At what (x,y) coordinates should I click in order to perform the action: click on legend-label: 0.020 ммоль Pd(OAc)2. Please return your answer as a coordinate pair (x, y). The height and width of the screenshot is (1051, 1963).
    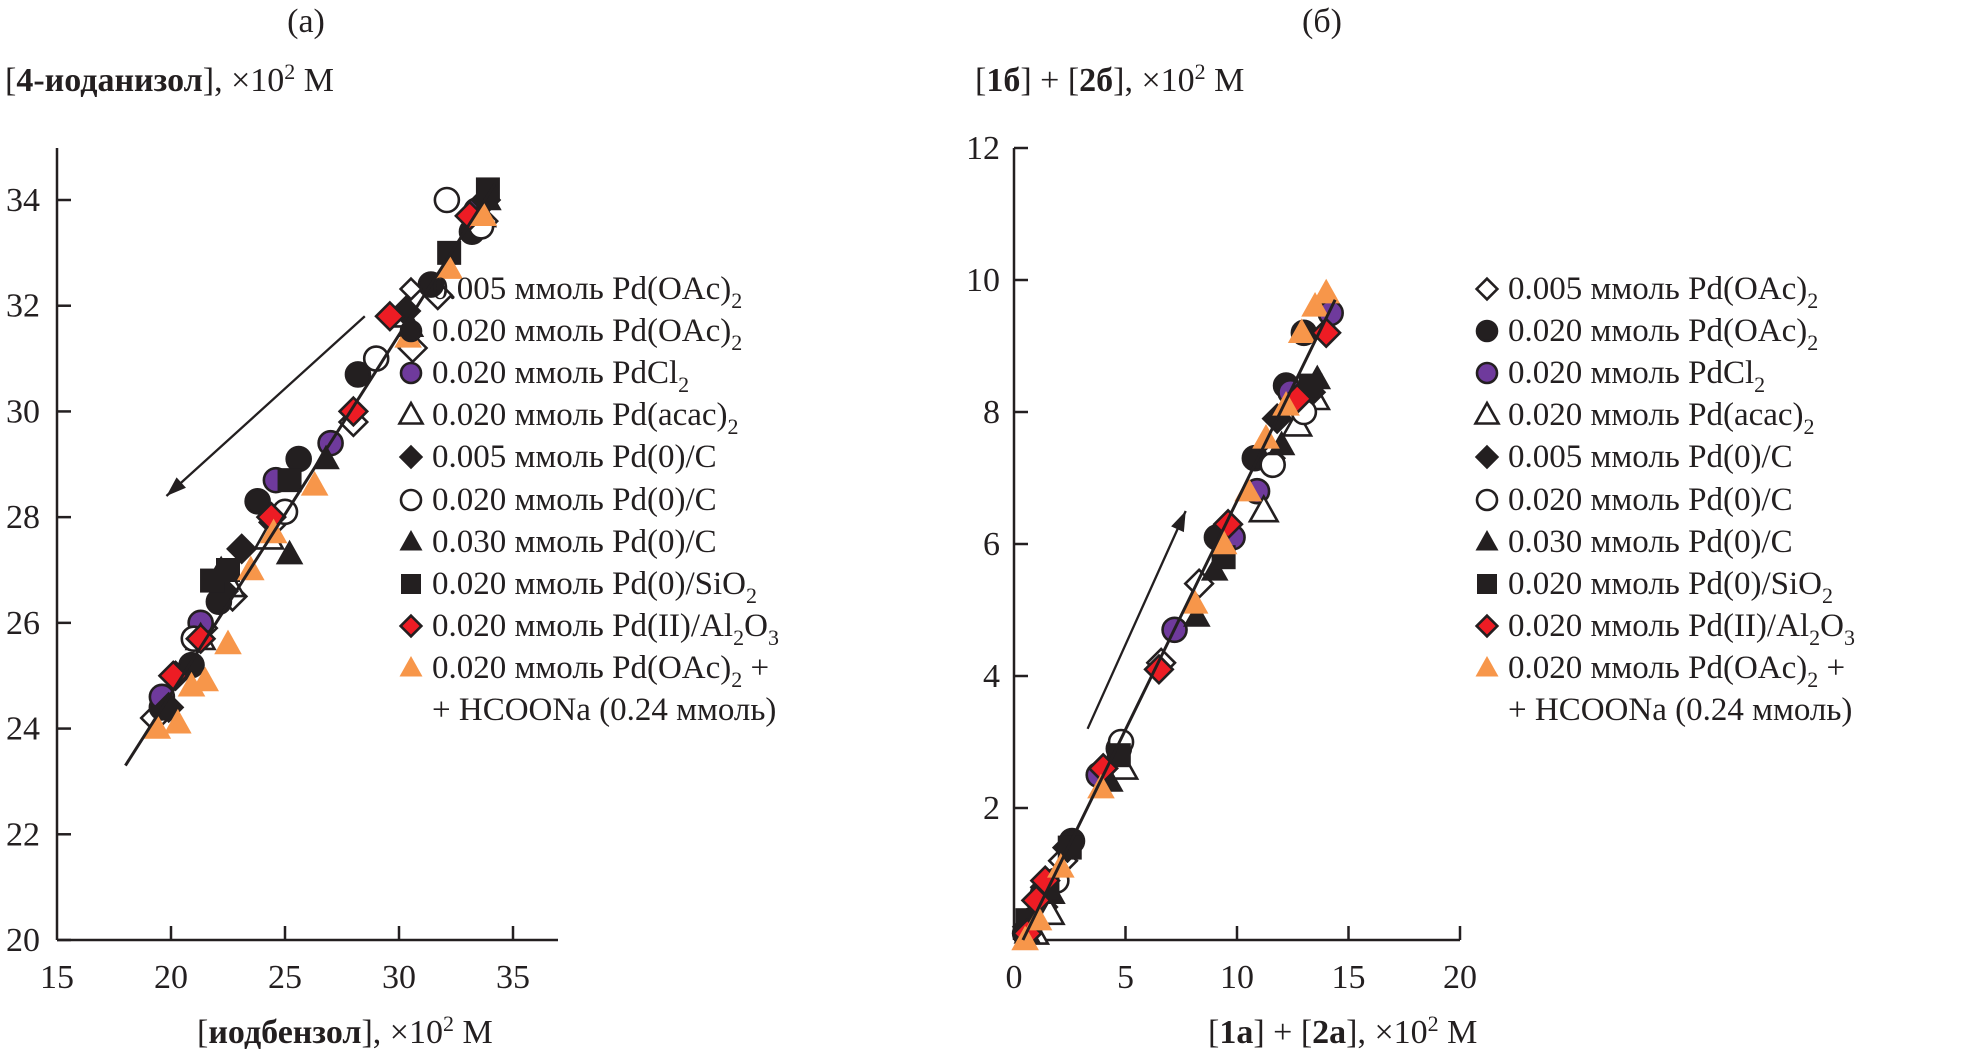
    Looking at the image, I should click on (587, 334).